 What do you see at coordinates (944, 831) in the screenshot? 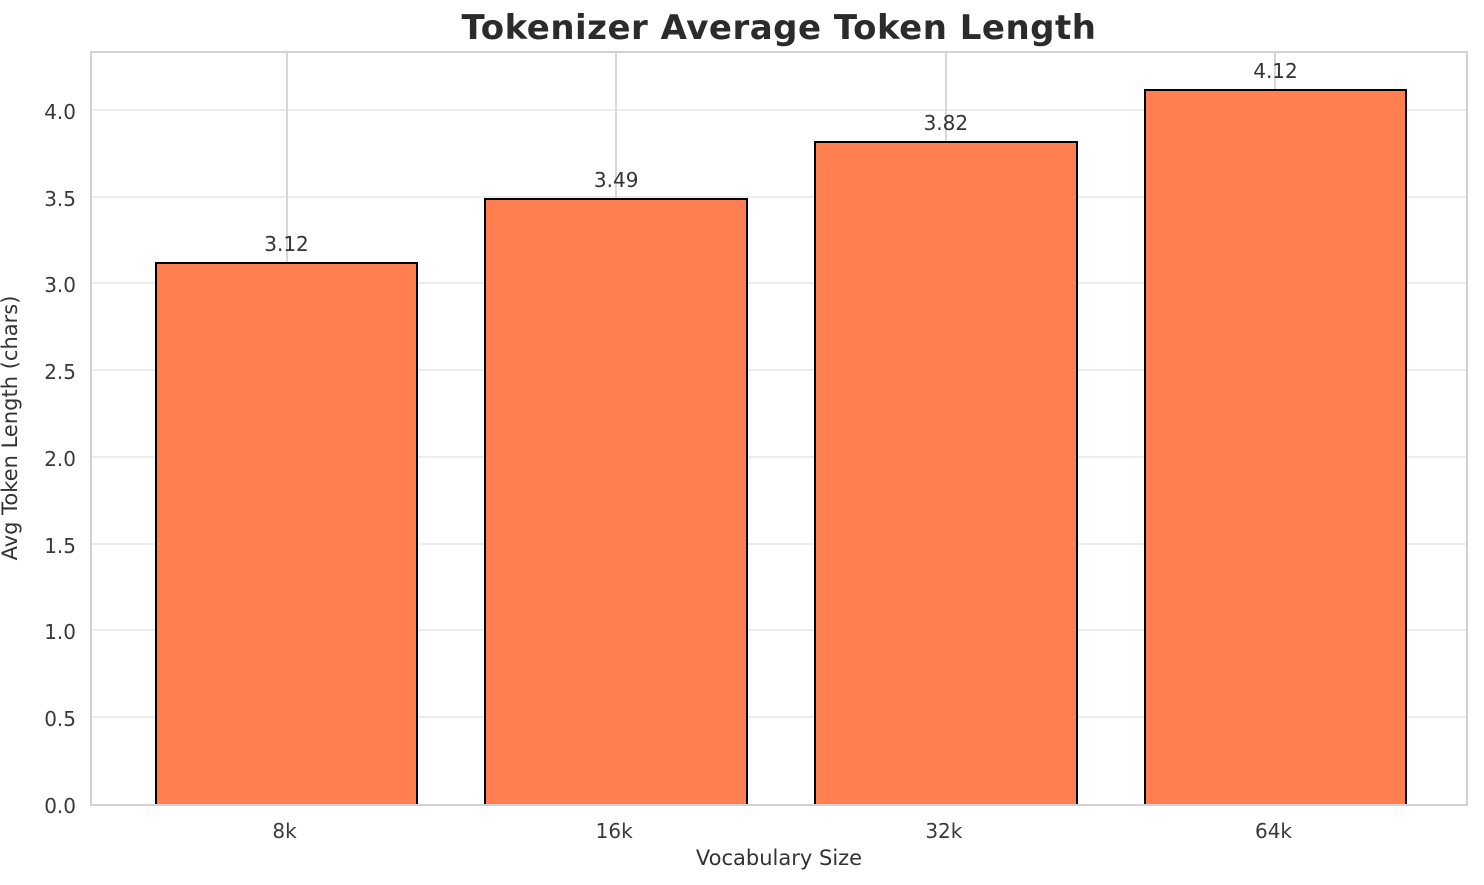
I see `x-tick-label-32k: 32k` at bounding box center [944, 831].